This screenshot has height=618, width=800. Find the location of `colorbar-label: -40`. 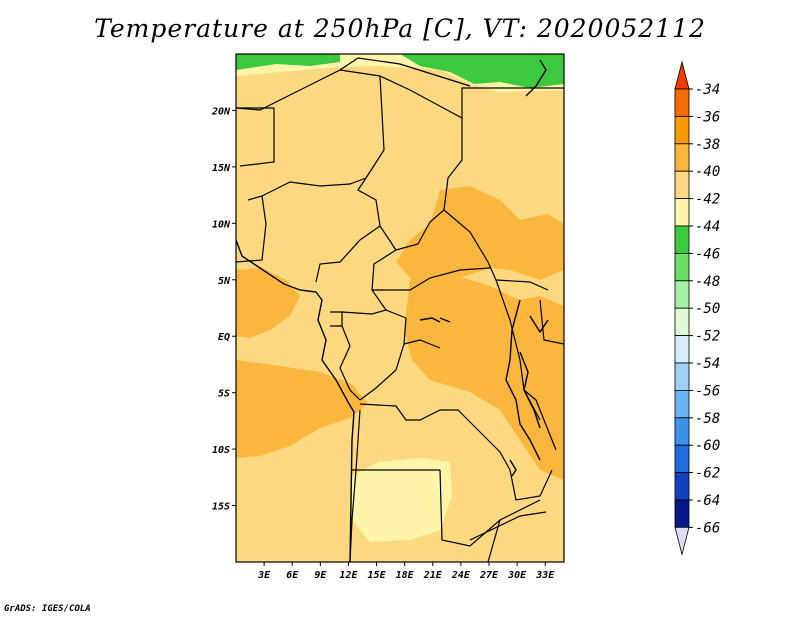

colorbar-label: -40 is located at coordinates (707, 172).